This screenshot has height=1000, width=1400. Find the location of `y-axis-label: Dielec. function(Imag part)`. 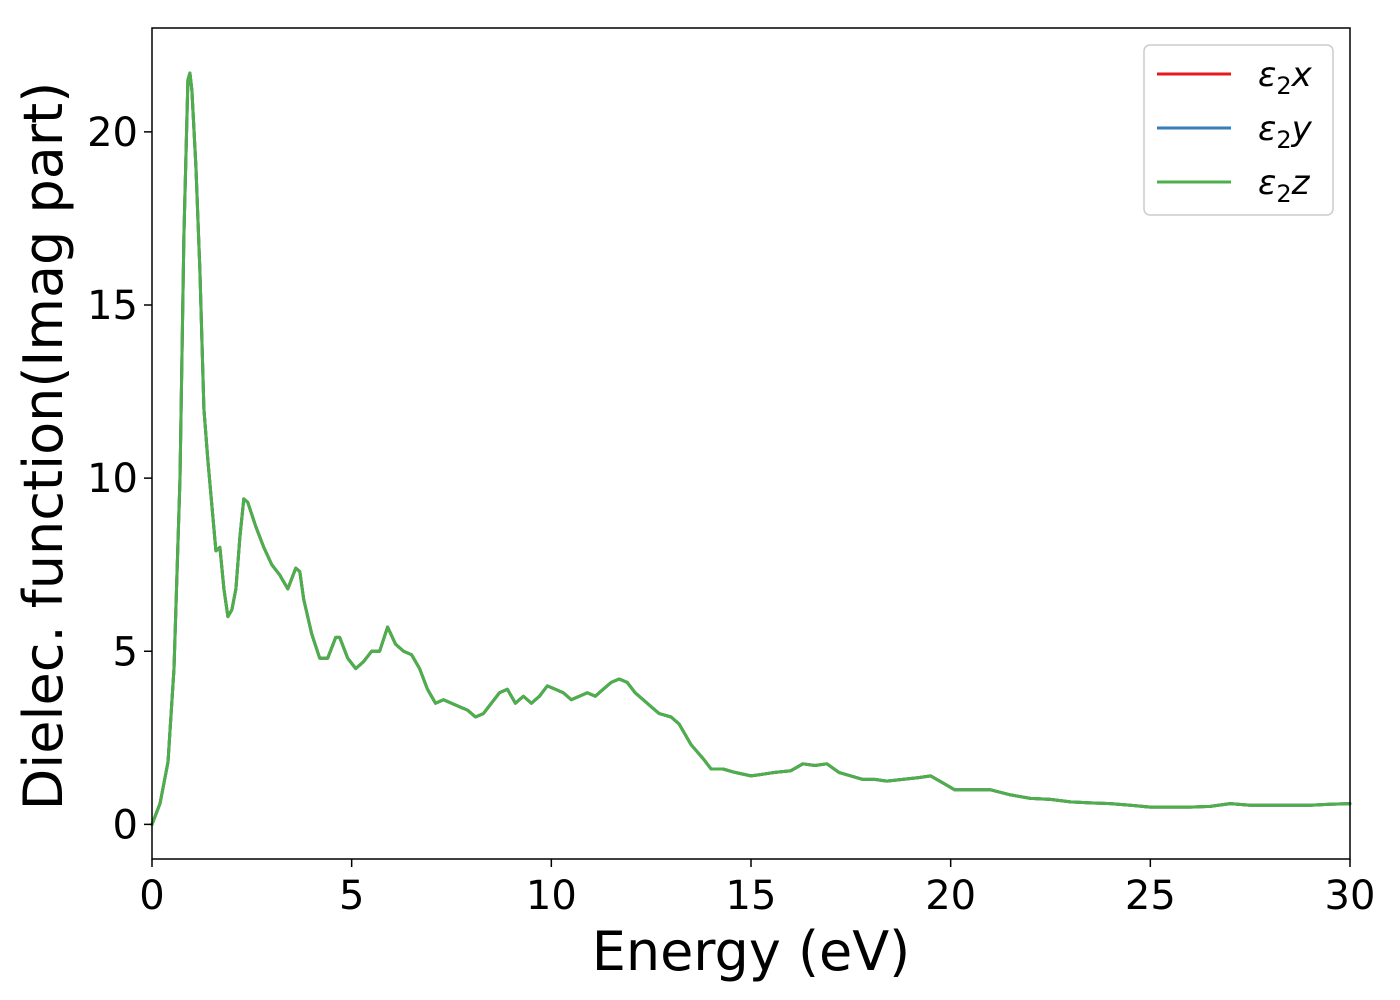

y-axis-label: Dielec. function(Imag part) is located at coordinates (43, 446).